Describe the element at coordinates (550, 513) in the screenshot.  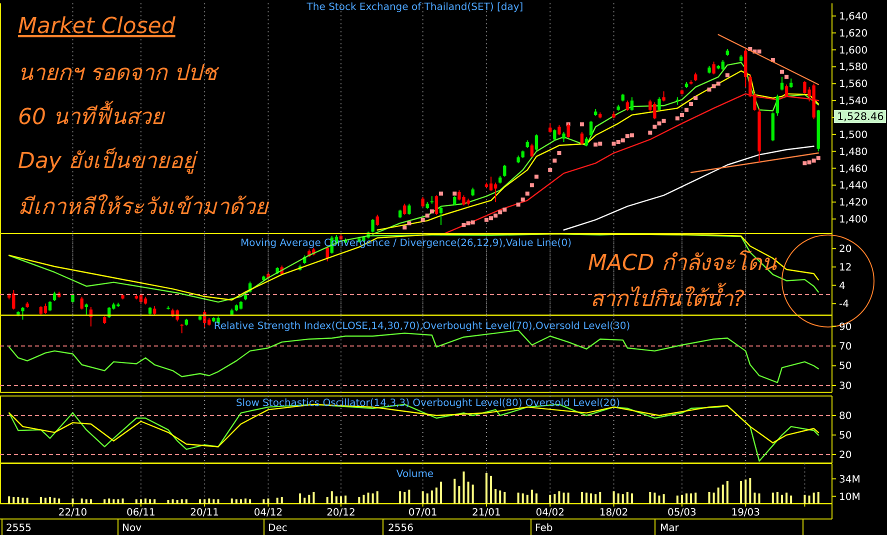
I see `x-tick-label: 04/02` at that location.